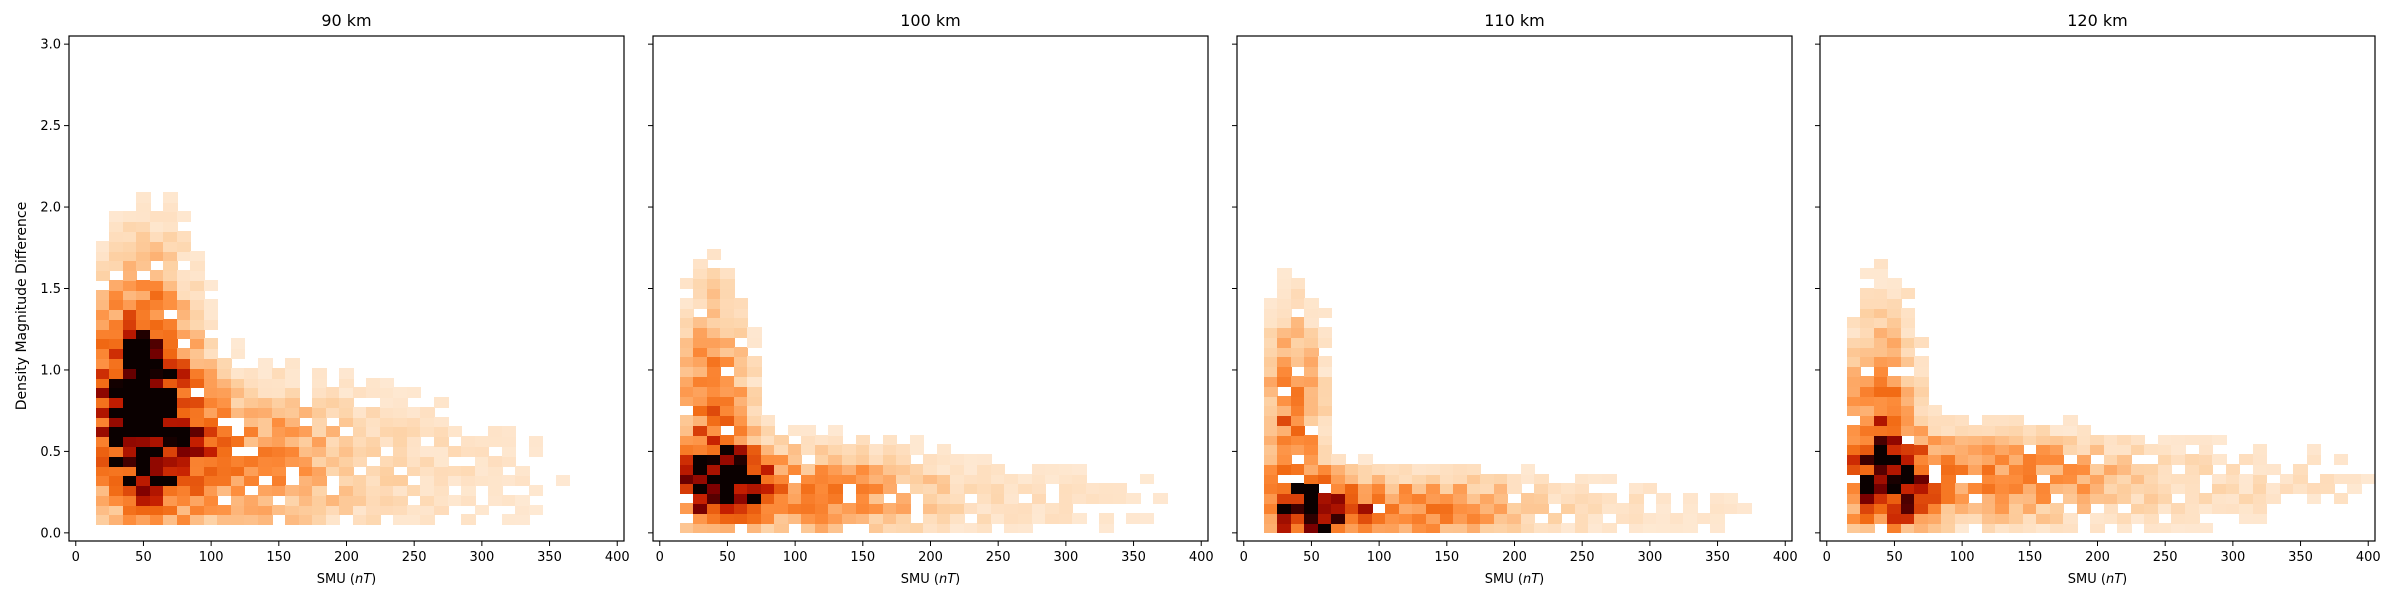 The width and height of the screenshot is (2400, 600). What do you see at coordinates (50, 208) in the screenshot?
I see `y-tick-label: 2.0` at bounding box center [50, 208].